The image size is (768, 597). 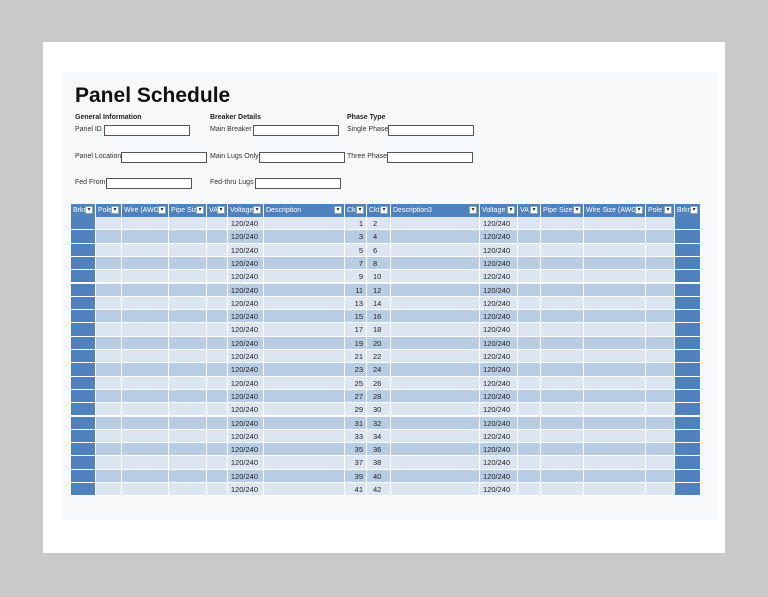 I want to click on column-header: Pole ▾, so click(x=660, y=210).